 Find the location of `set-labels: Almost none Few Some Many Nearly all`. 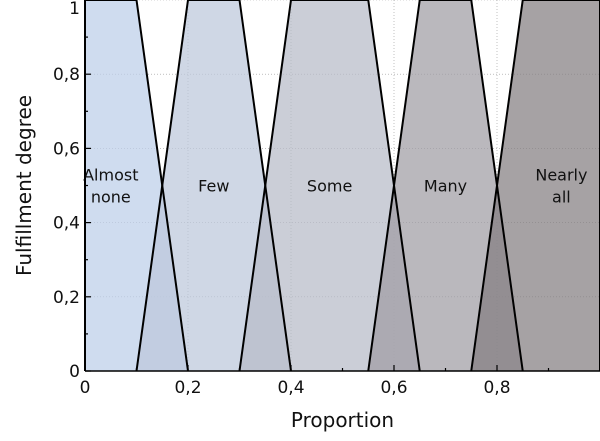

set-labels: Almost none Few Some Many Nearly all is located at coordinates (335, 186).